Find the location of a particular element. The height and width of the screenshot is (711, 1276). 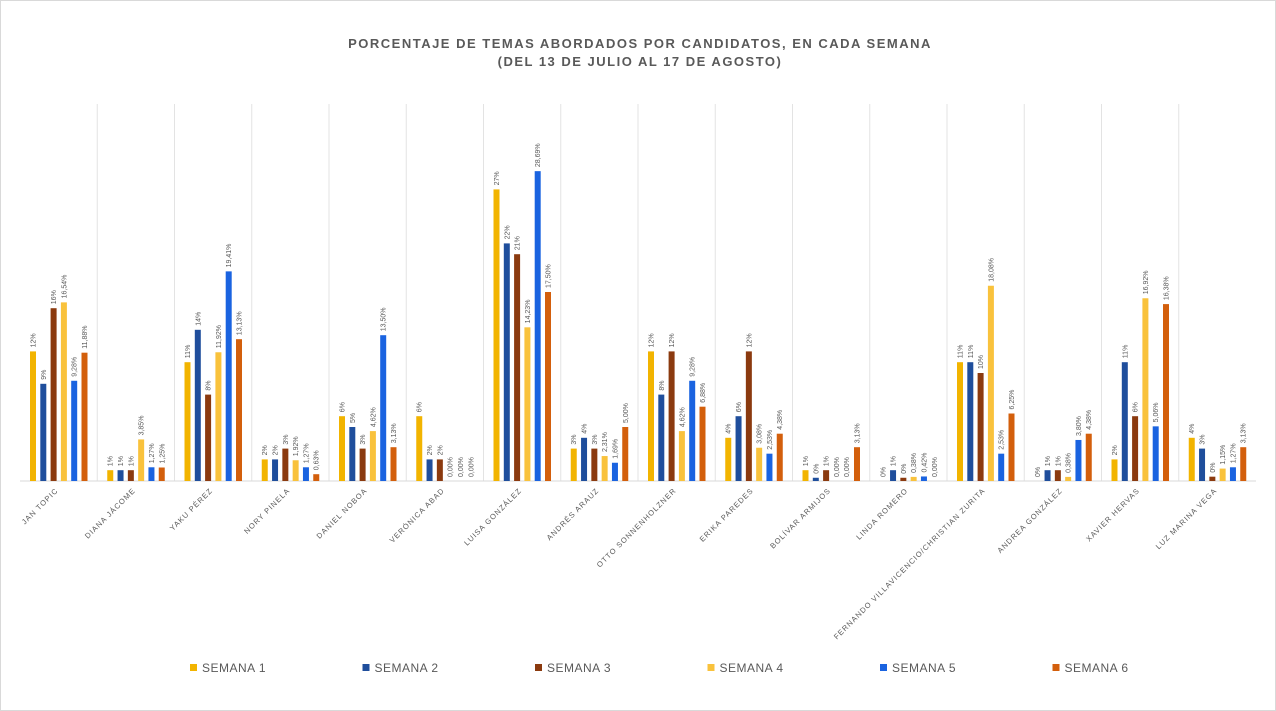

legend-label: SEMANA 3 is located at coordinates (579, 668).